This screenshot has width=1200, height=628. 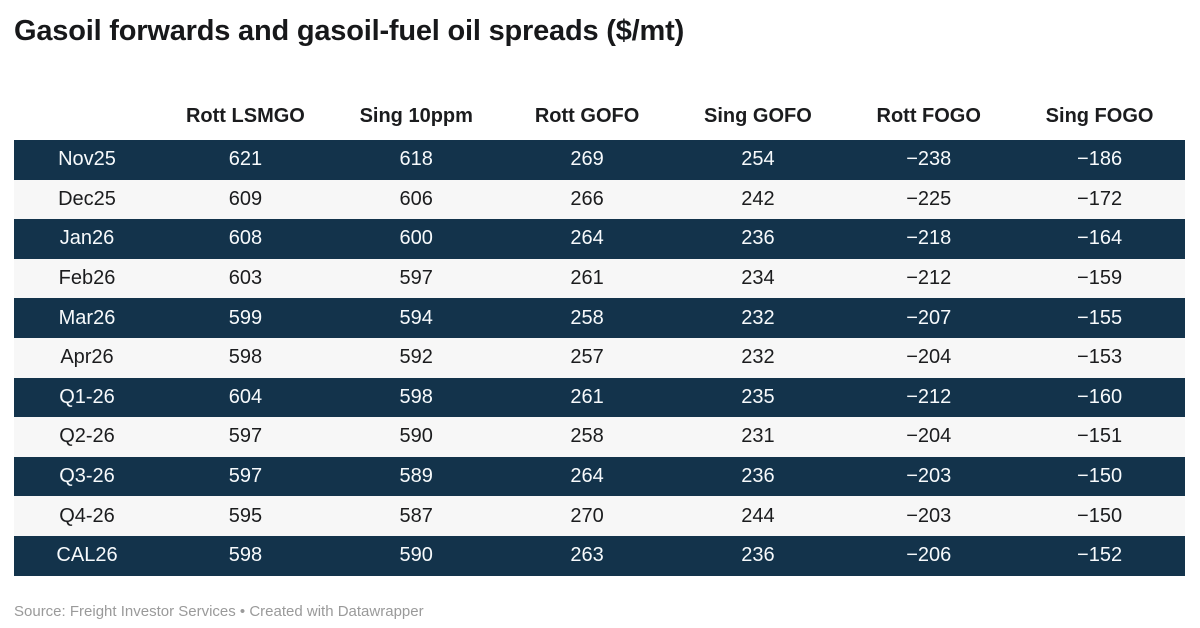 I want to click on value-cell: 257, so click(x=587, y=357).